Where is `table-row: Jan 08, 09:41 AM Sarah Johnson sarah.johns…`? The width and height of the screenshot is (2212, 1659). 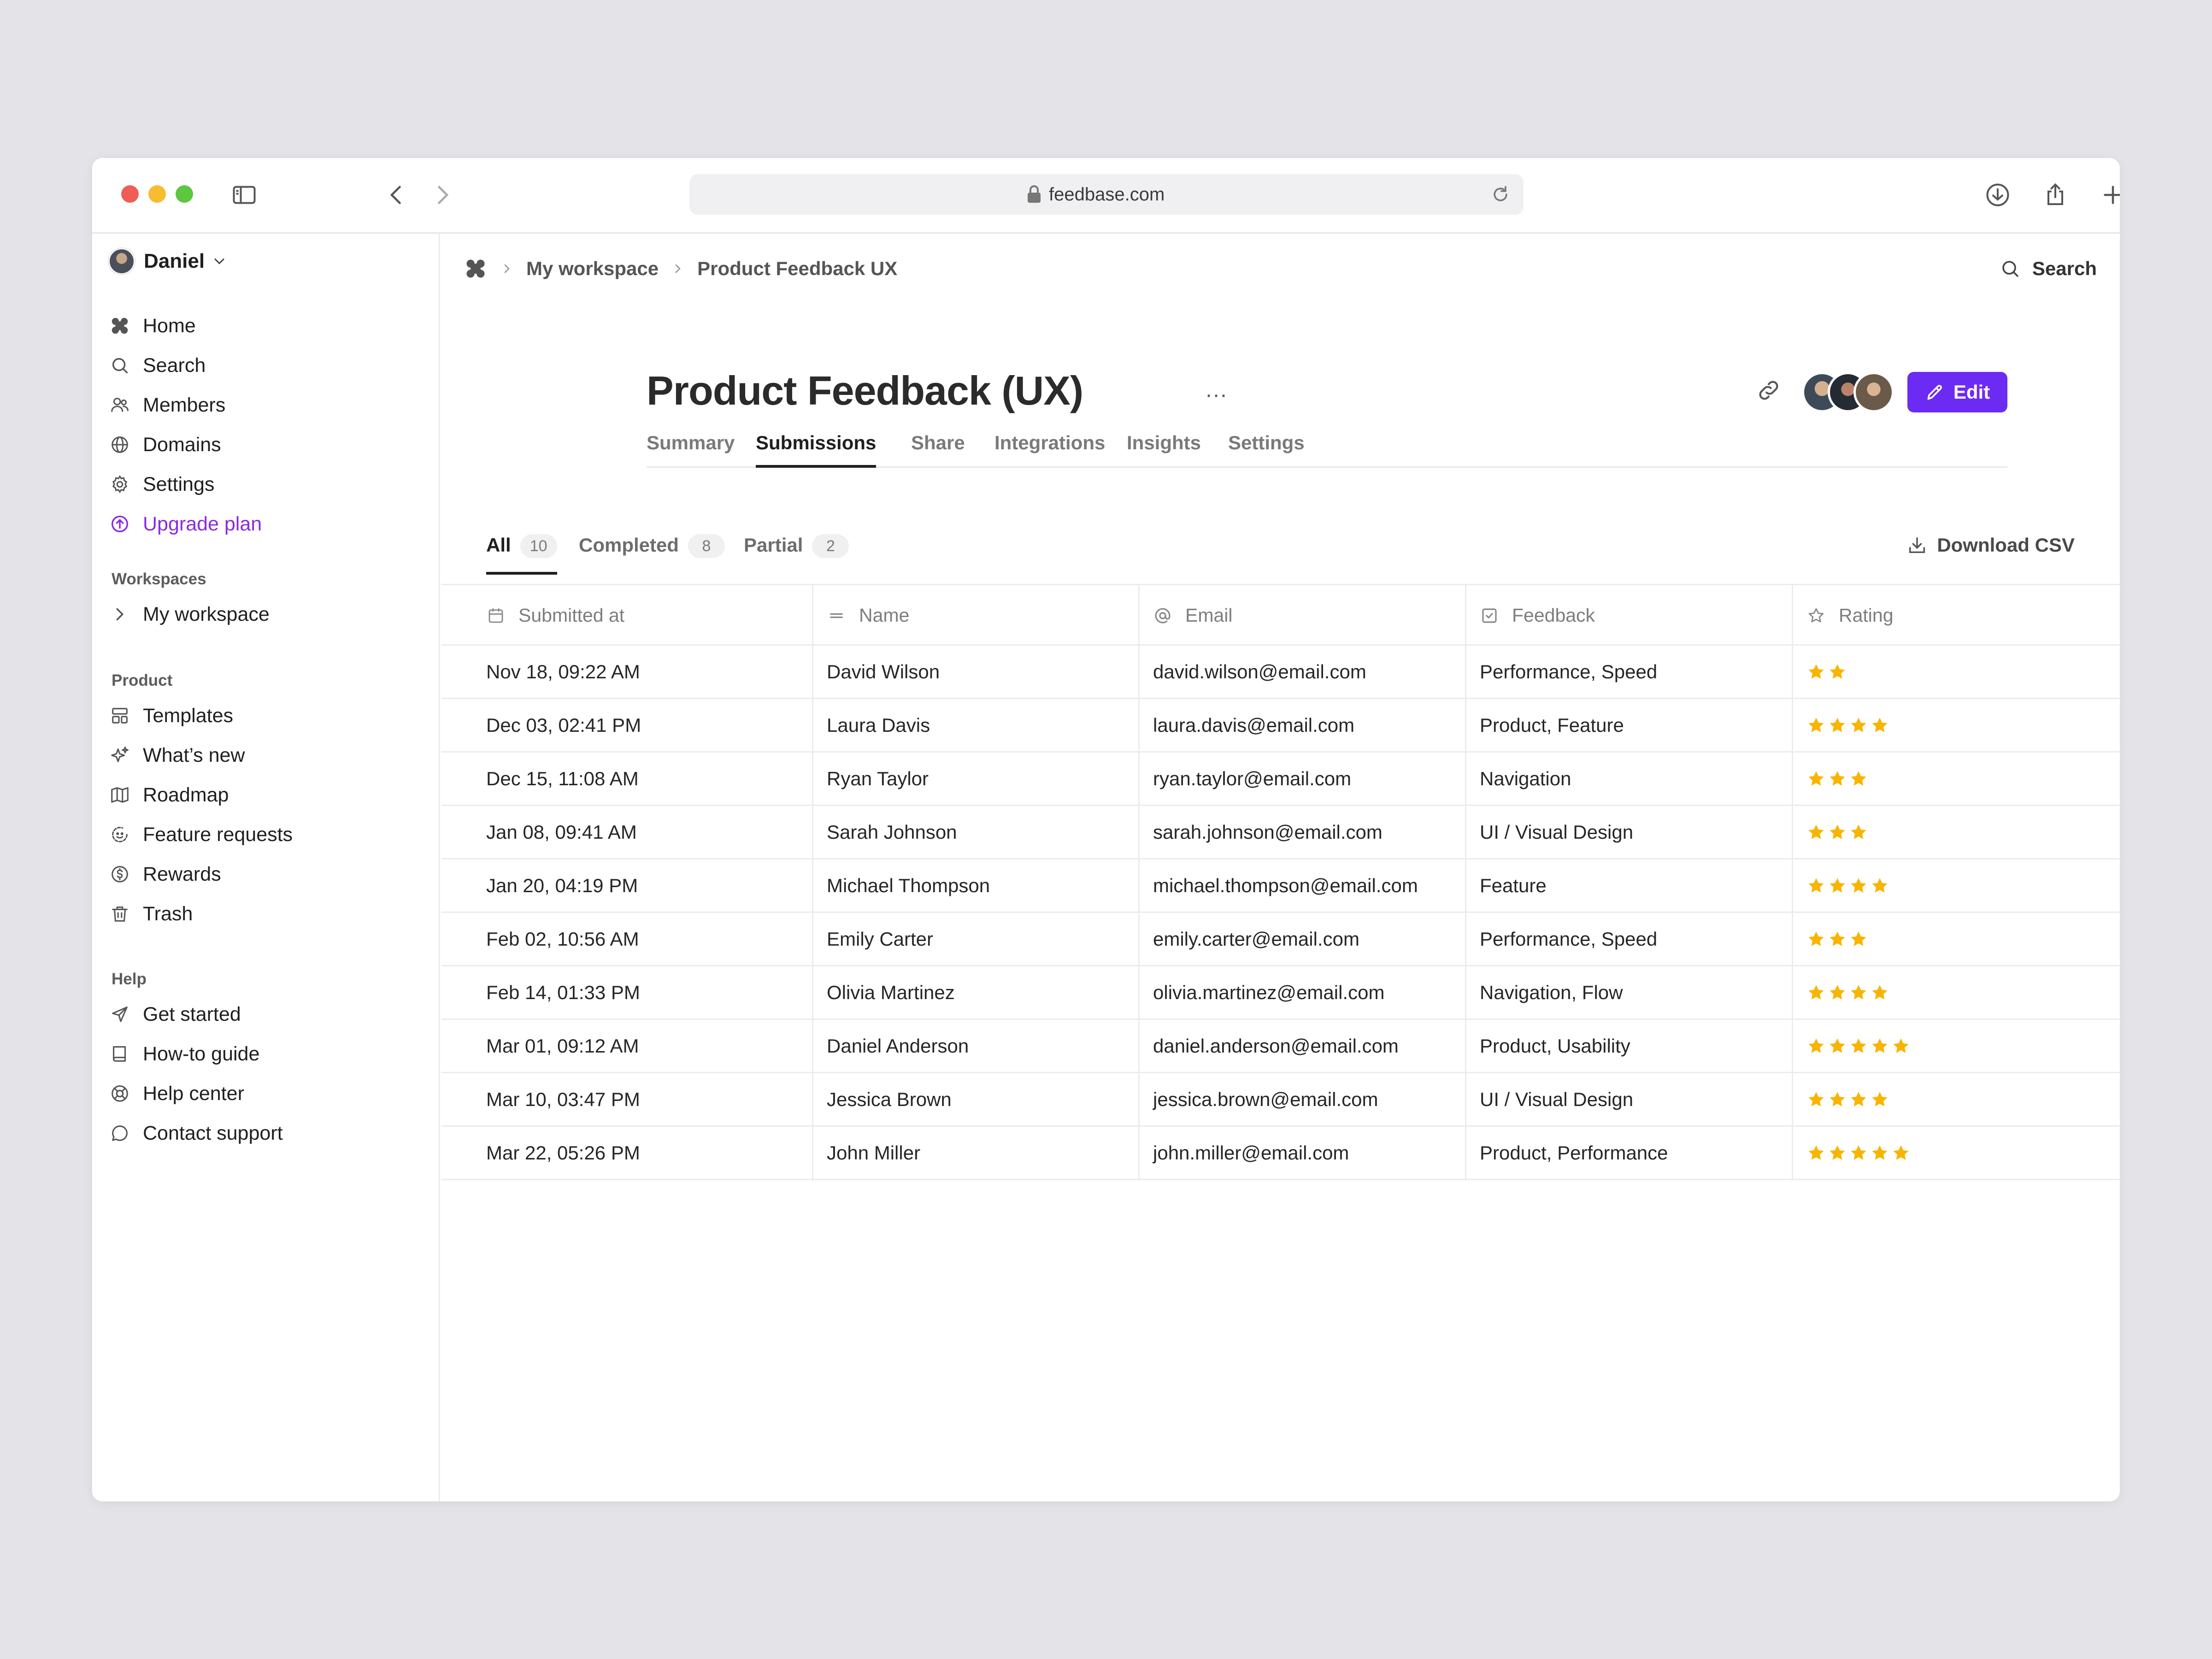 table-row: Jan 08, 09:41 AM Sarah Johnson sarah.johns… is located at coordinates (1280, 832).